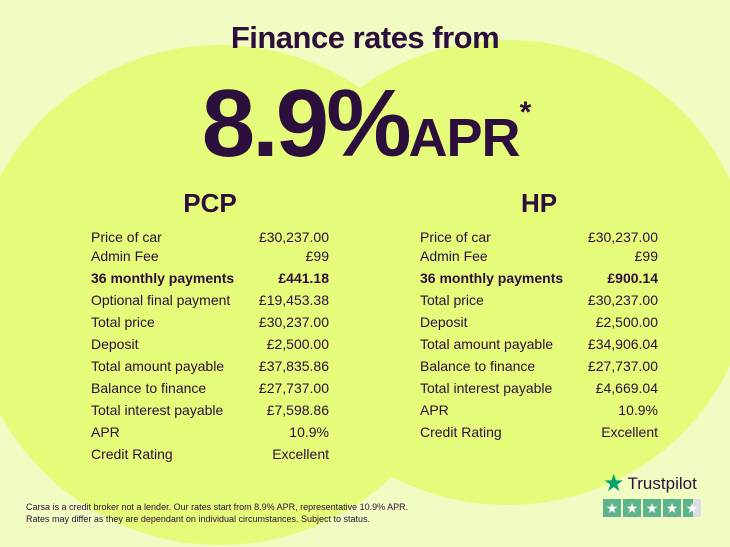  Describe the element at coordinates (652, 493) in the screenshot. I see `trustpilot-badge: ★ Trustpilot ★ ★ ★ ★ ★` at that location.